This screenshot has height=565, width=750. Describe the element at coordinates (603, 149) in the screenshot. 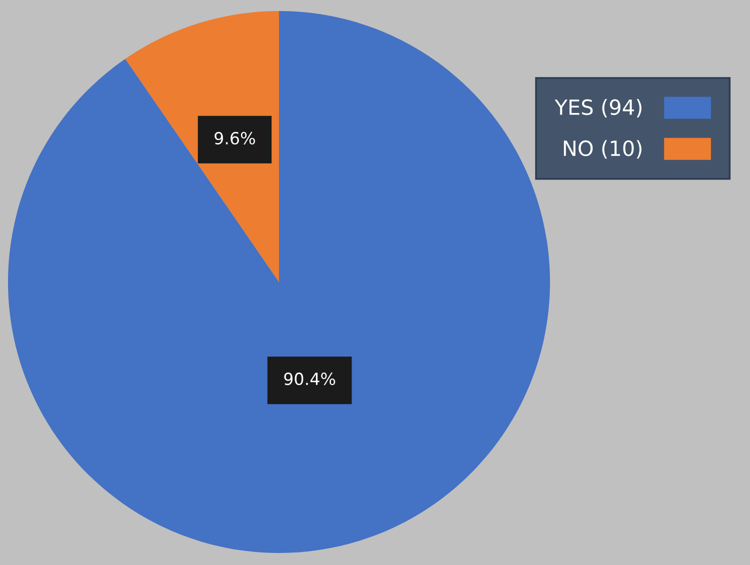

I see `legend-label: NO (10)` at that location.